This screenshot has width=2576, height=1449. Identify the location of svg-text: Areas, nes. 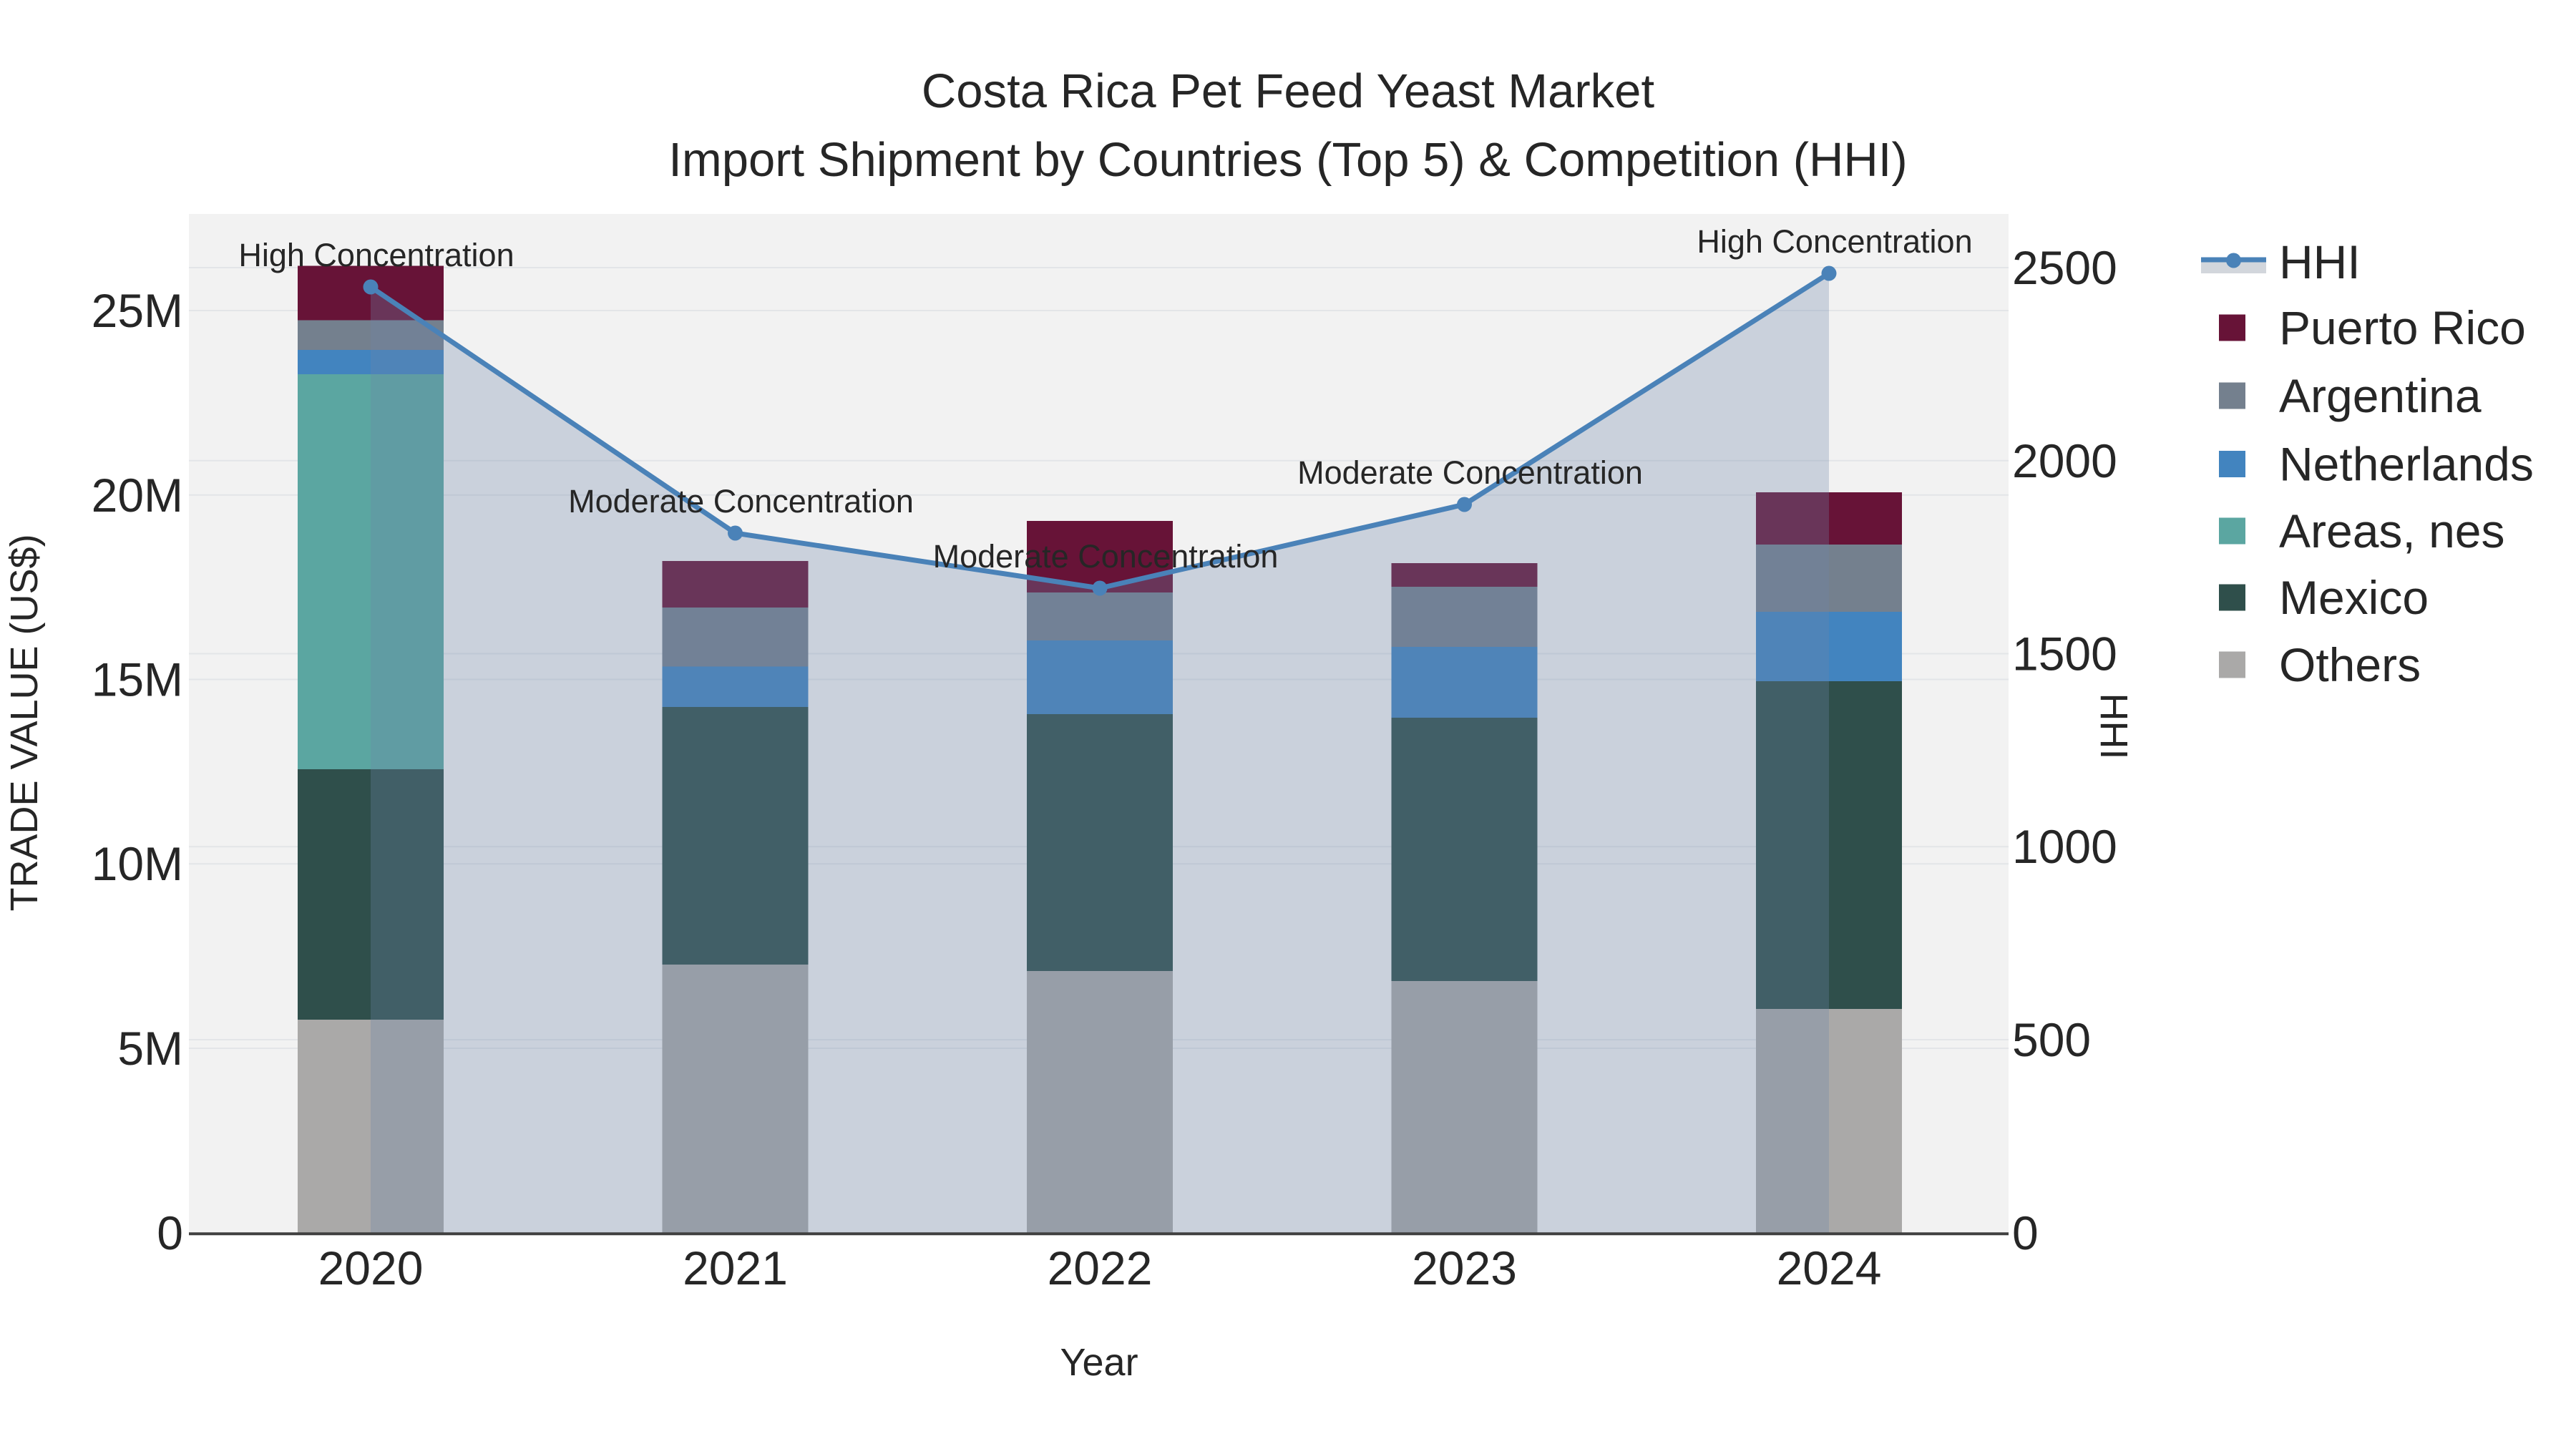
(2392, 530).